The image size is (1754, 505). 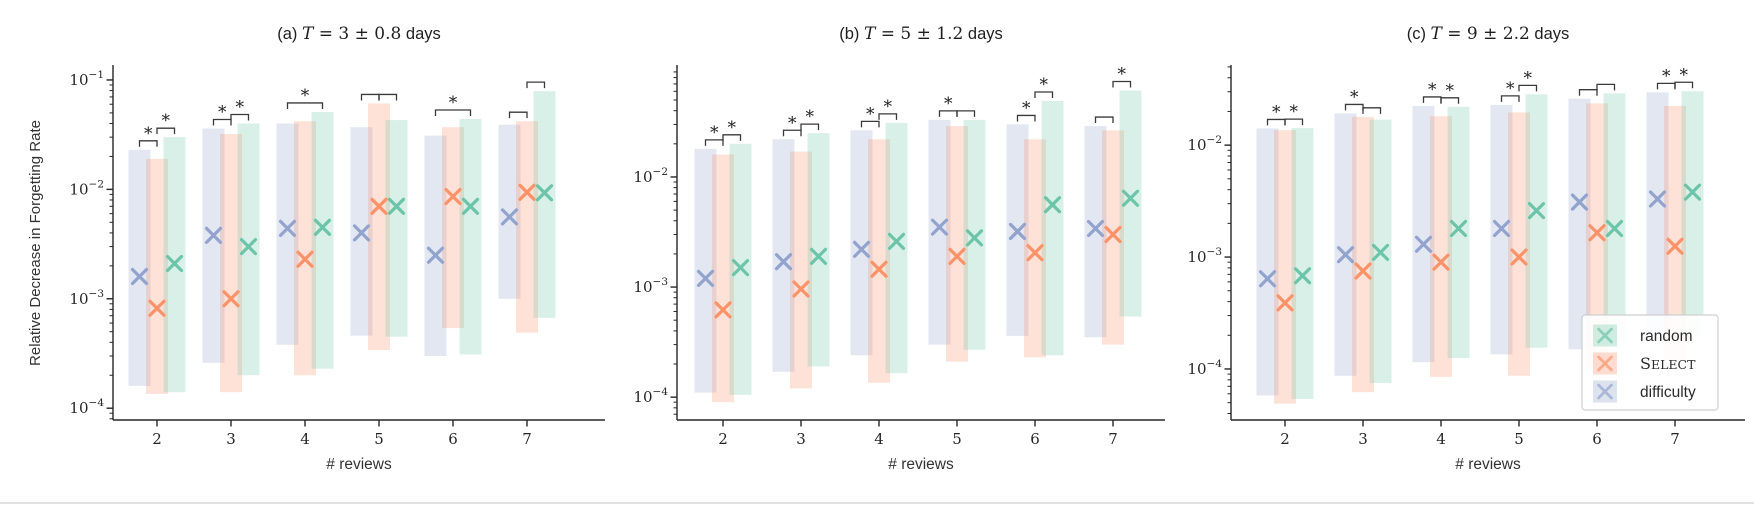 I want to click on y-tick-label: 10⁻³, so click(x=650, y=286).